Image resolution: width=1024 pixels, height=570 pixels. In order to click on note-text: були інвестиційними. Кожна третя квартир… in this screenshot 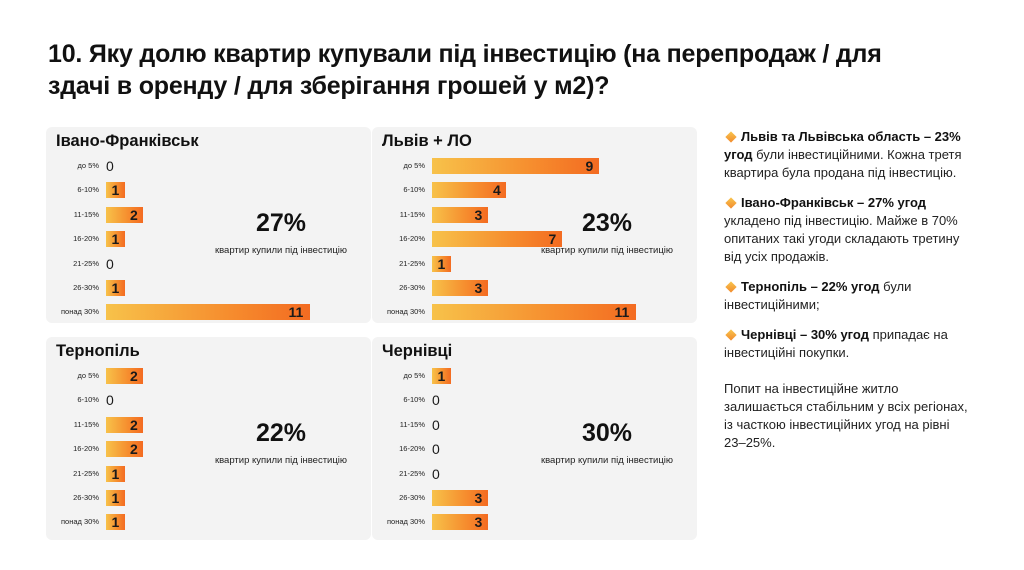, I will do `click(843, 163)`.